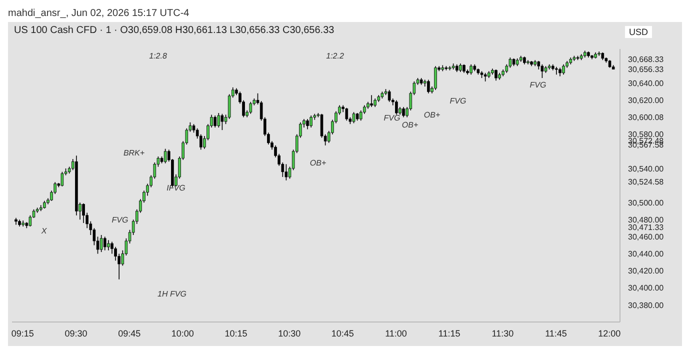 This screenshot has width=690, height=348. I want to click on annotation: 1H FVG, so click(172, 294).